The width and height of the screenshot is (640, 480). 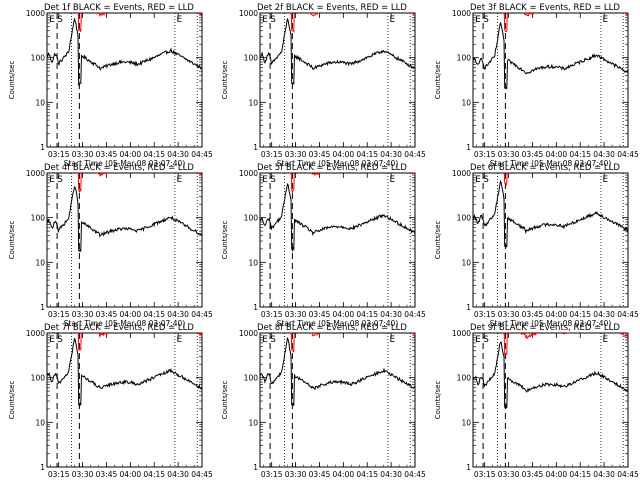 I want to click on panel-title: Det 8f BLACK = Events, RED = LLD, so click(x=332, y=328).